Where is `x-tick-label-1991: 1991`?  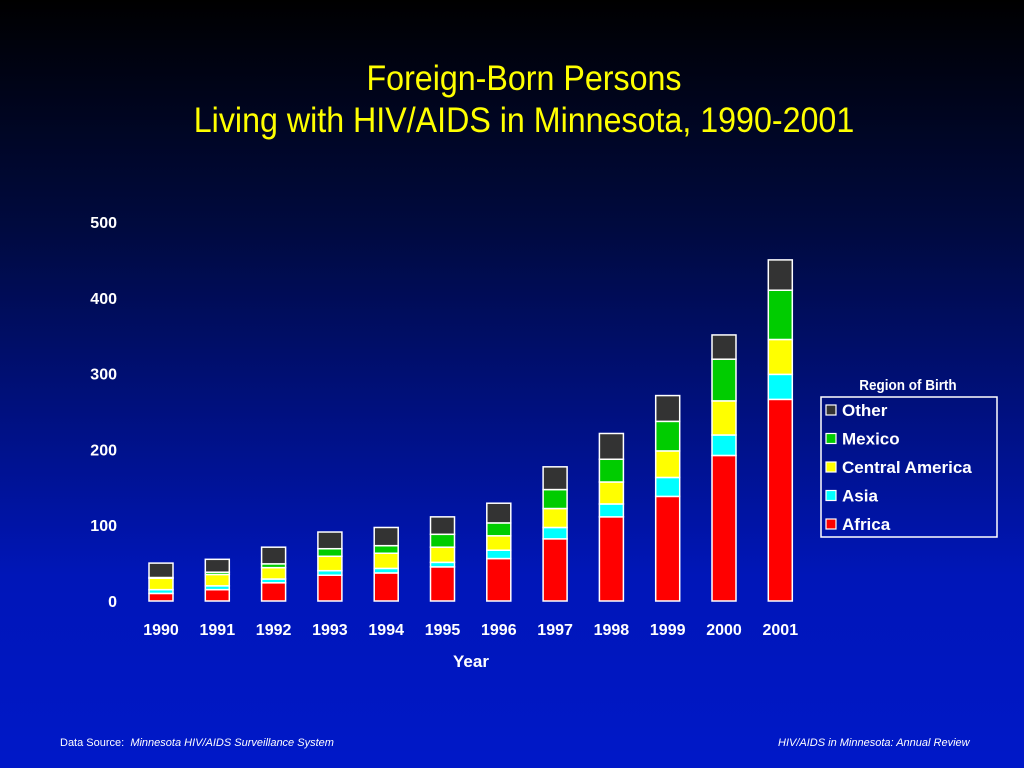 x-tick-label-1991: 1991 is located at coordinates (218, 630).